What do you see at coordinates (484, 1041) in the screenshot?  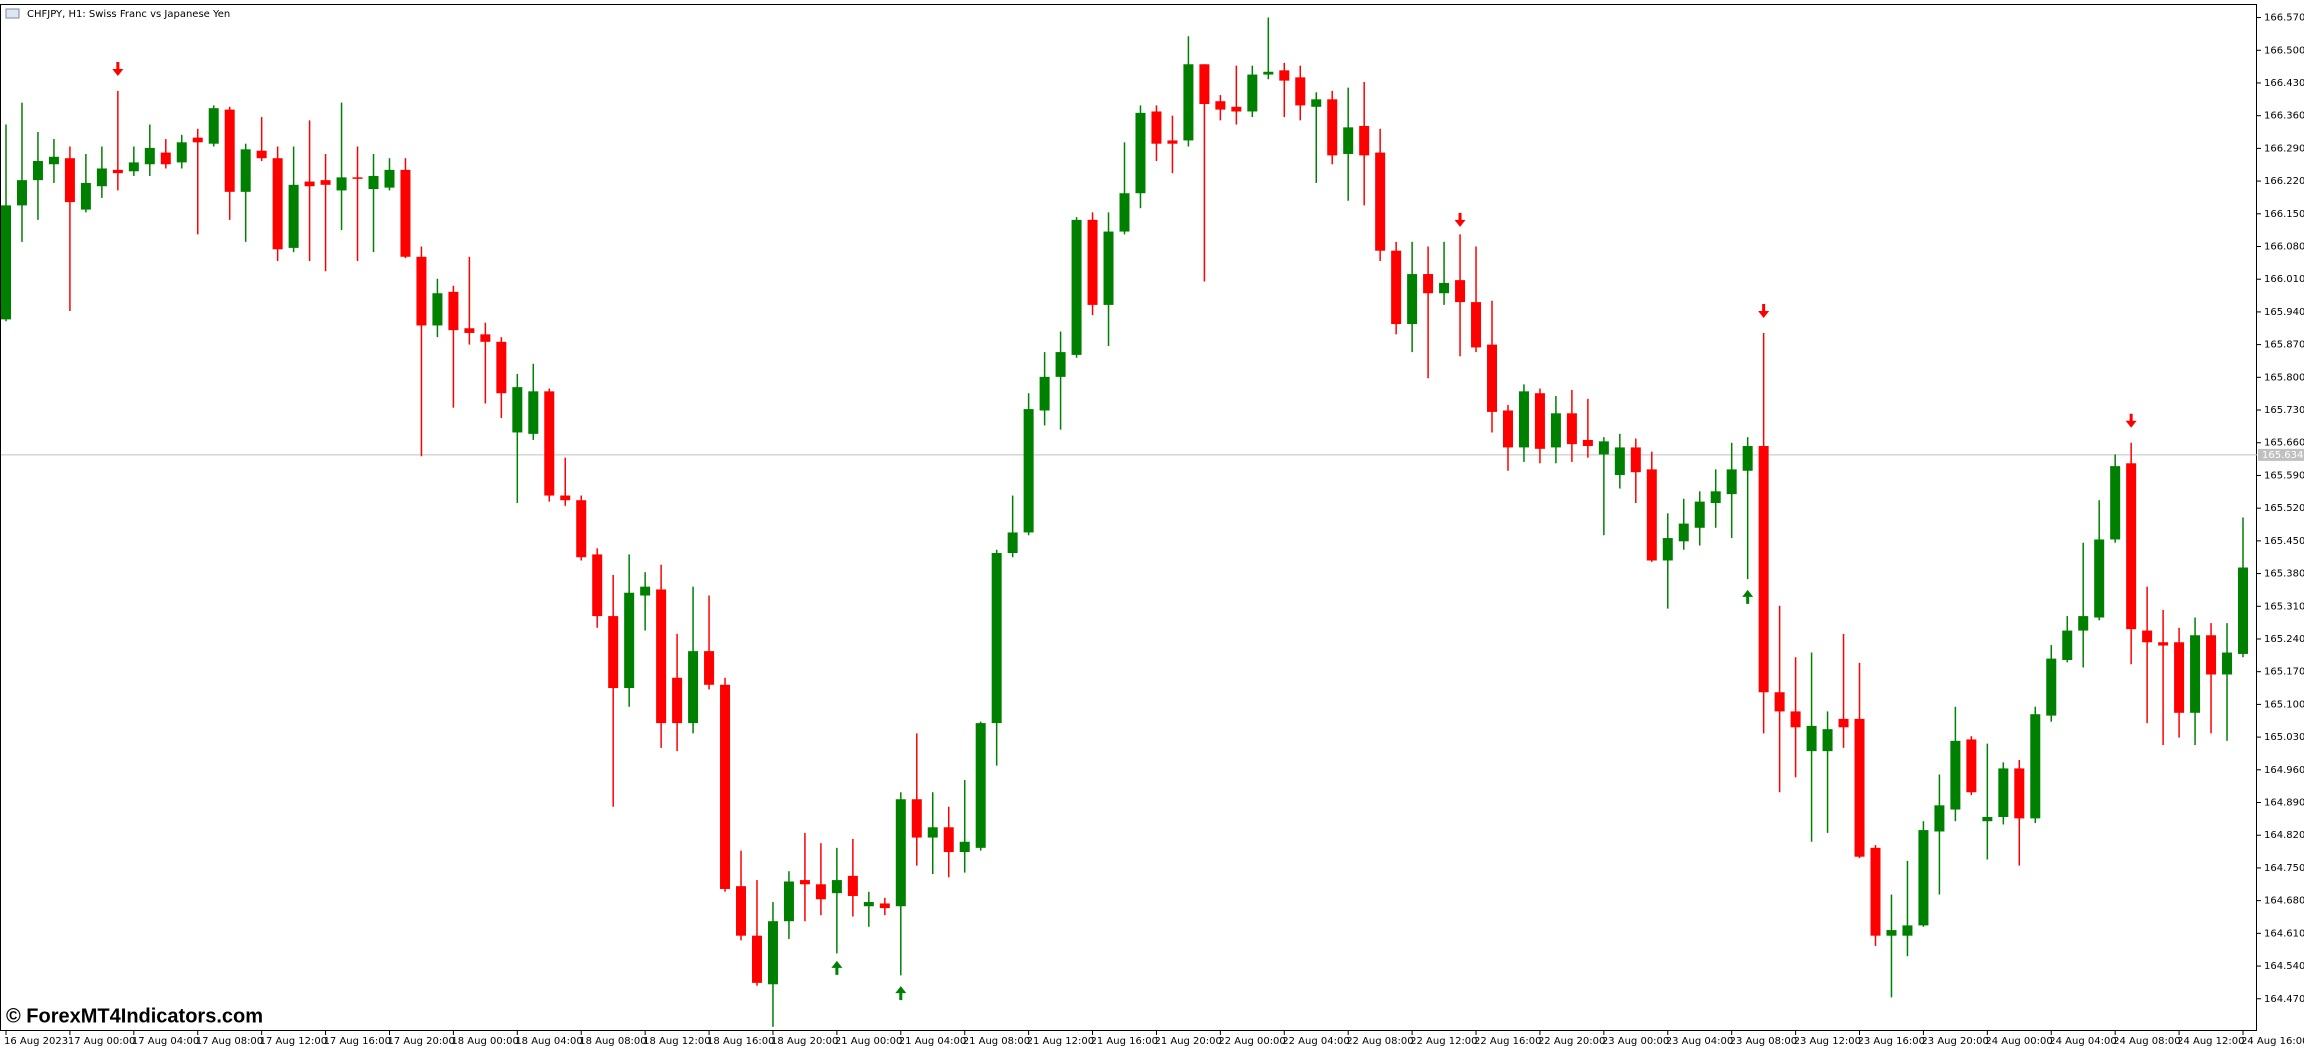 I see `x-tick-label: 18 Aug 00:00` at bounding box center [484, 1041].